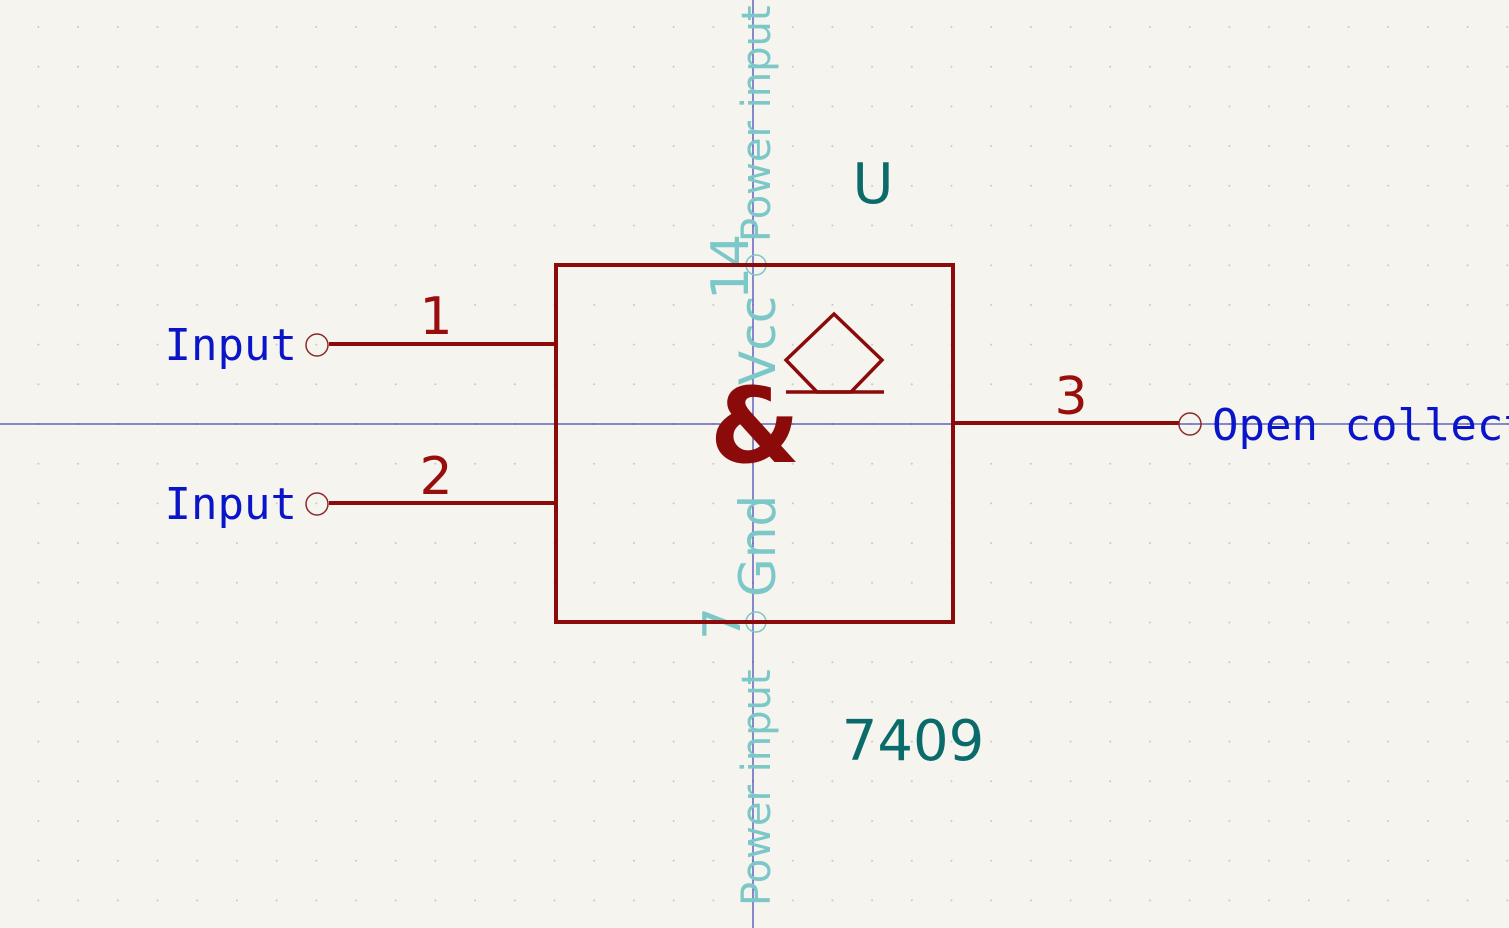 The width and height of the screenshot is (1509, 928). What do you see at coordinates (1360, 425) in the screenshot?
I see `pin-name: Open collector` at bounding box center [1360, 425].